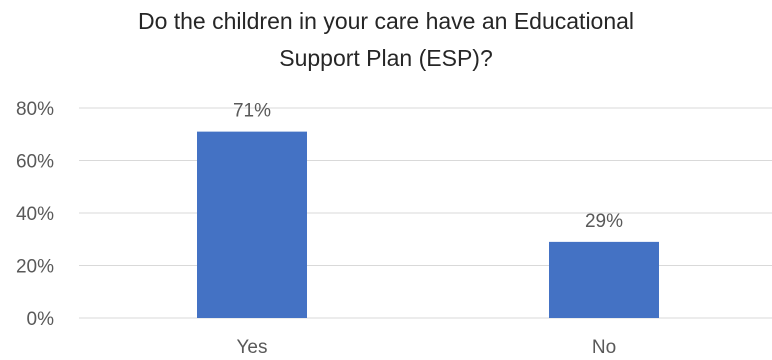 This screenshot has height=360, width=772. What do you see at coordinates (386, 58) in the screenshot?
I see `chart-title-line-2: Support Plan (ESP)?` at bounding box center [386, 58].